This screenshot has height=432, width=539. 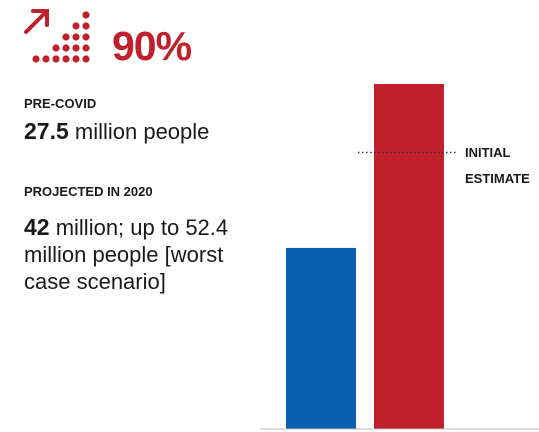 I want to click on pre-covid-label: PRE-COVID, so click(x=60, y=103).